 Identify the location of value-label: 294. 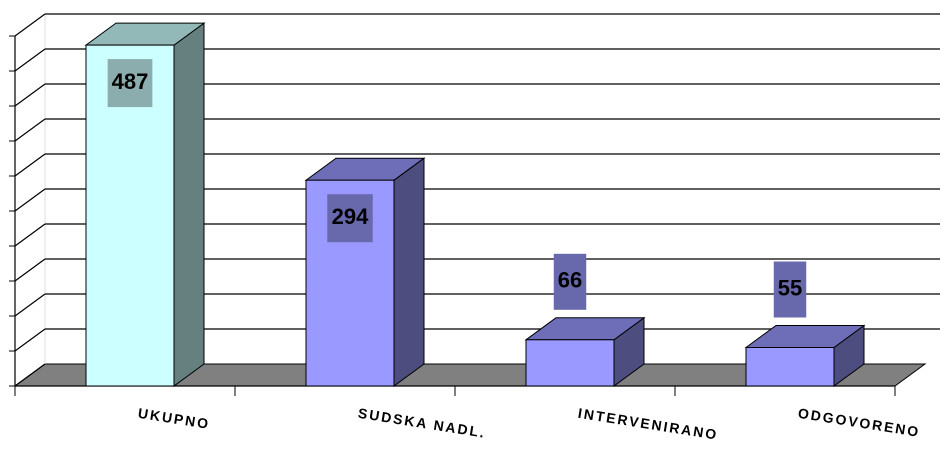
(350, 216).